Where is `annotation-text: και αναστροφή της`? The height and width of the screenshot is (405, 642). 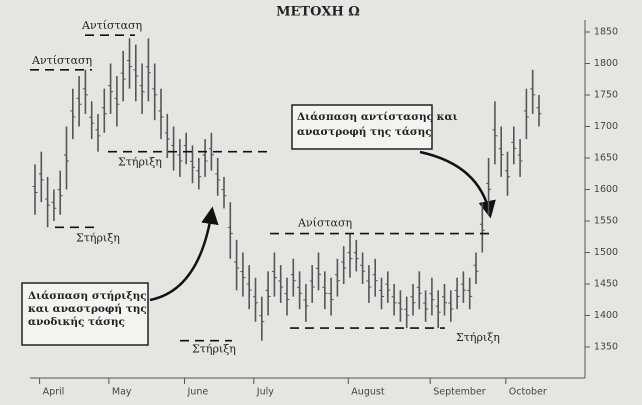 annotation-text: και αναστροφή της is located at coordinates (87, 308).